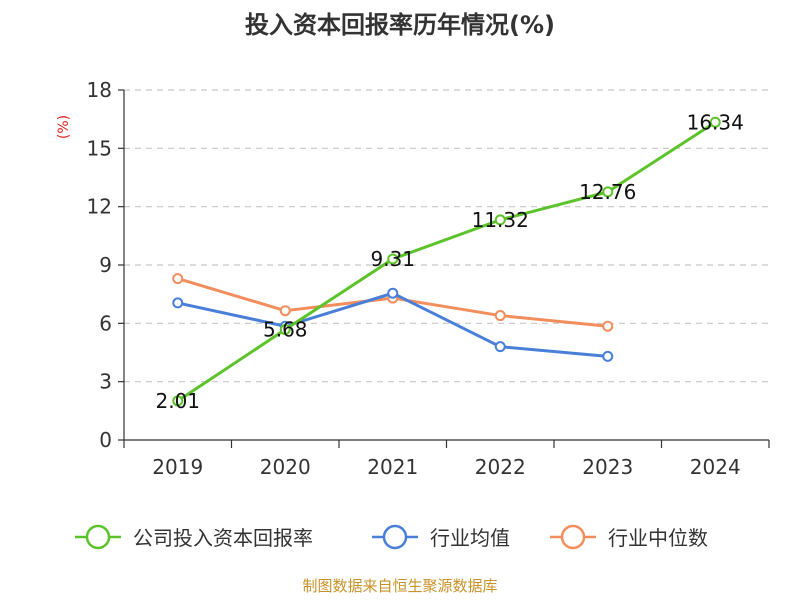 This screenshot has height=600, width=800. I want to click on legend: 公司投入资本回报率 行业均值 行业中位数, so click(391, 537).